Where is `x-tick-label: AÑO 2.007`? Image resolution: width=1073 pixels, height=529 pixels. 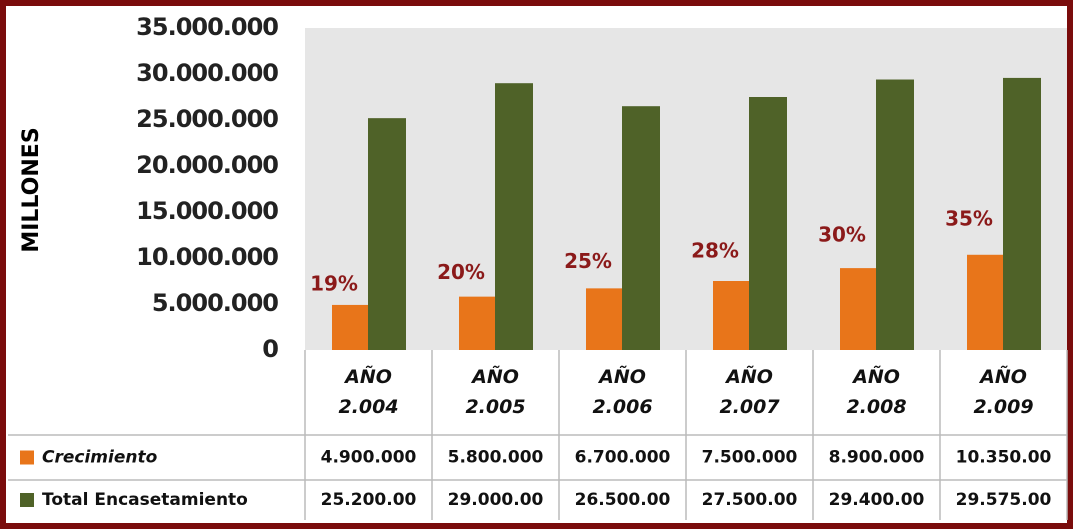 x-tick-label: AÑO 2.007 is located at coordinates (749, 392).